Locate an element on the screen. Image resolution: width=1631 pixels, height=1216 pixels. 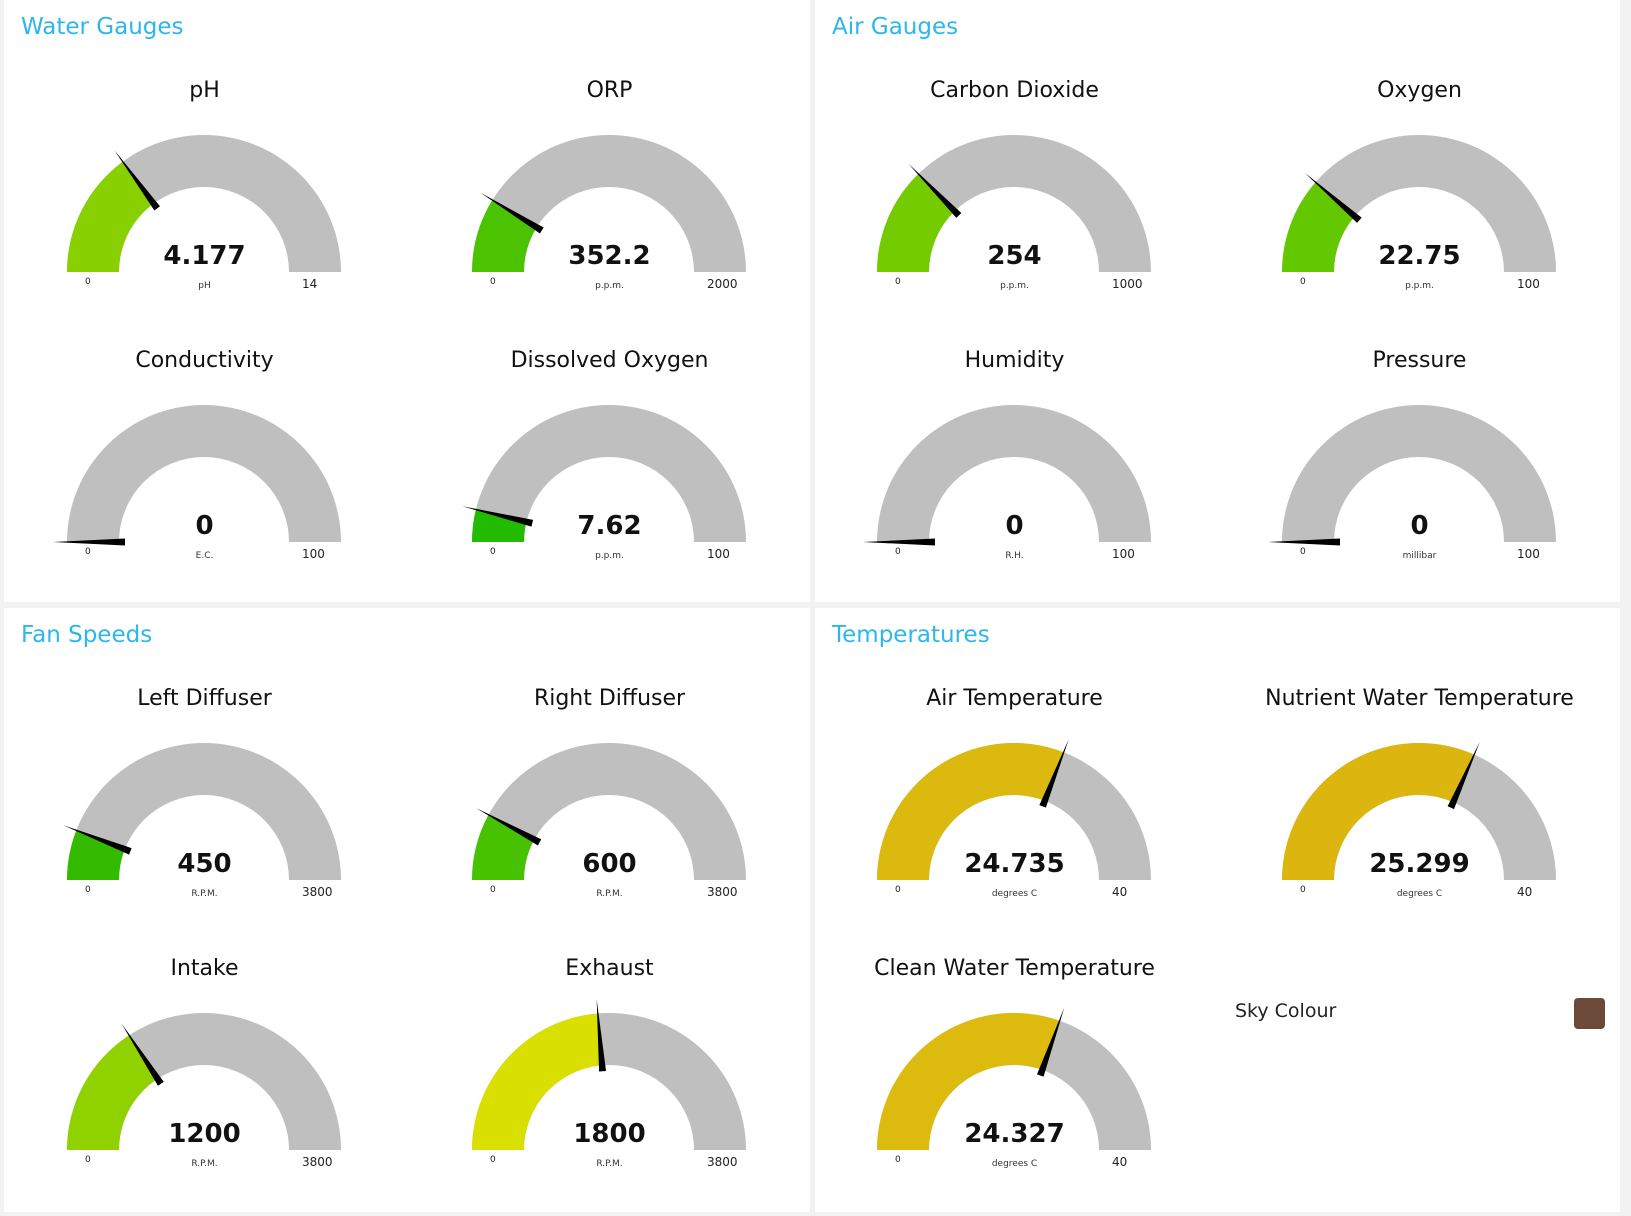
panel-title: Air Gauges is located at coordinates (895, 27).